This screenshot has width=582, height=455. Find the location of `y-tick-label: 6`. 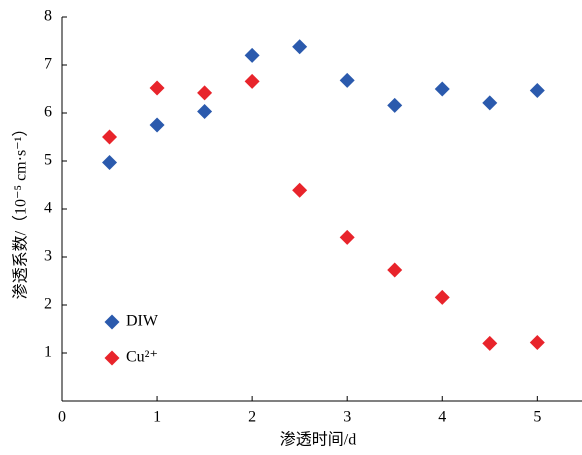

y-tick-label: 6 is located at coordinates (48, 112).